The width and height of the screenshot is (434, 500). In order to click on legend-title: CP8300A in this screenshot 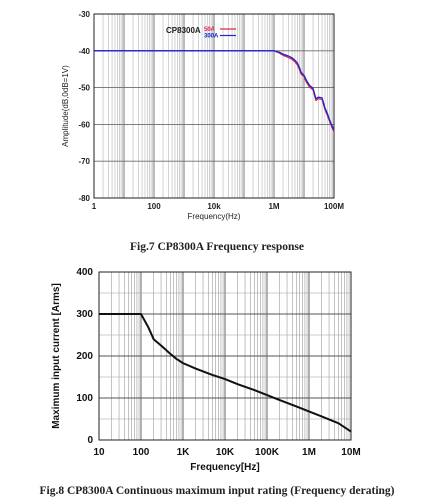, I will do `click(183, 30)`.